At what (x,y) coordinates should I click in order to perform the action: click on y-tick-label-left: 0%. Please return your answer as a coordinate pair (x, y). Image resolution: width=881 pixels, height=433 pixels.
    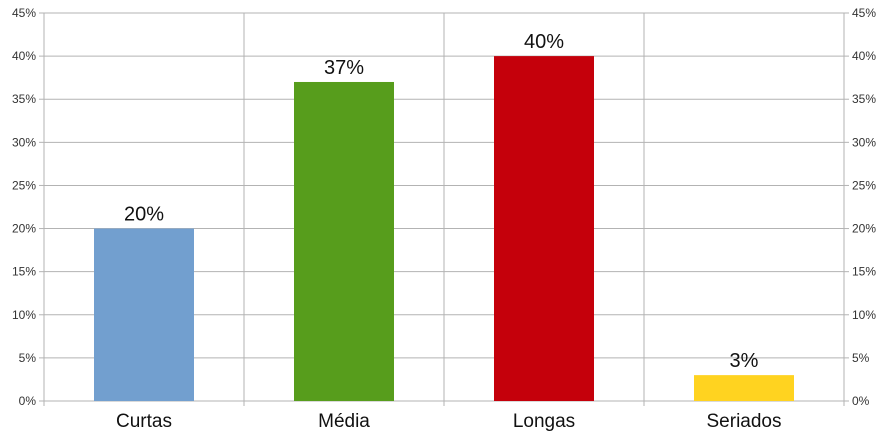
    Looking at the image, I should click on (28, 401).